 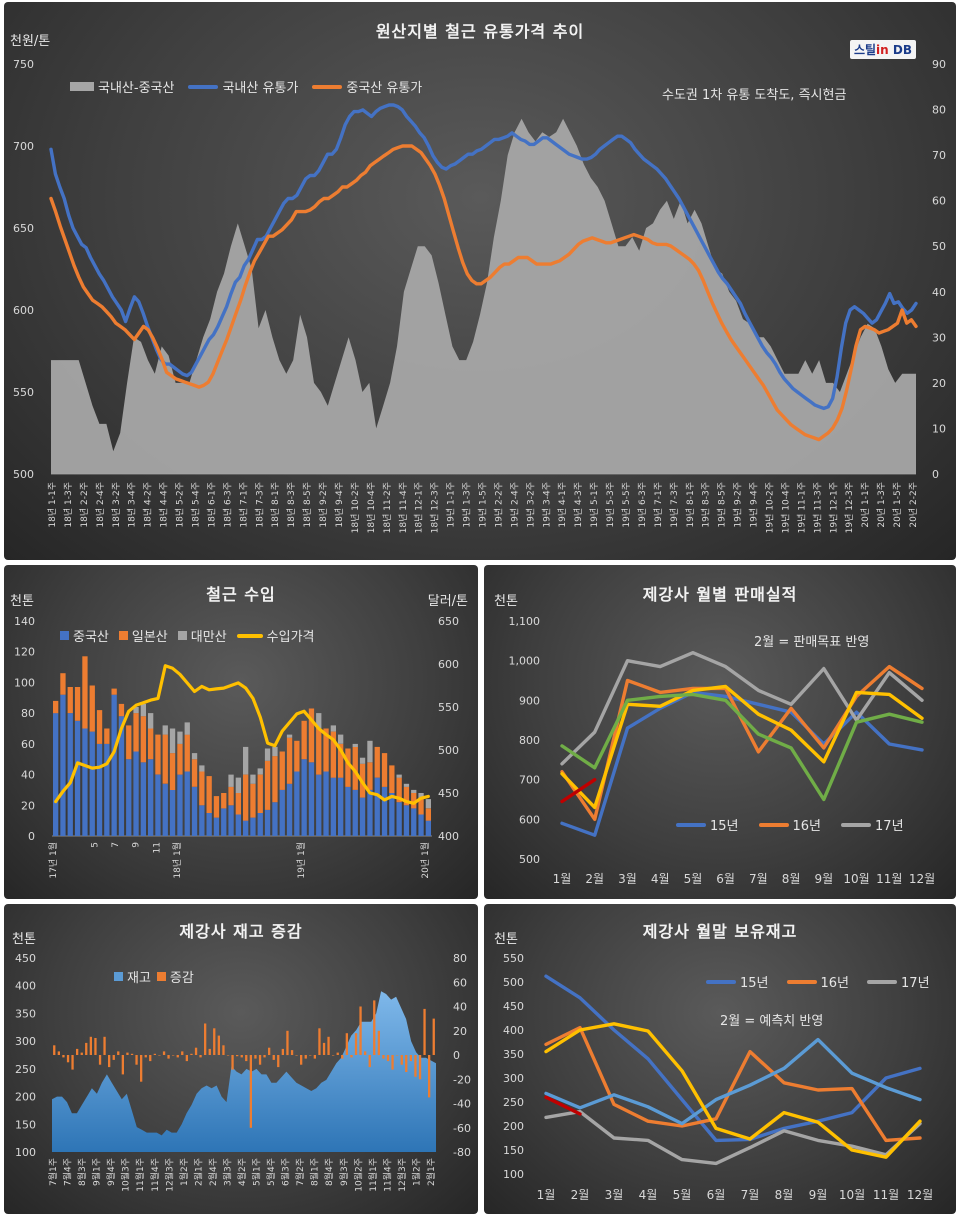 What do you see at coordinates (784, 1195) in the screenshot?
I see `x-tick-label: 8월` at bounding box center [784, 1195].